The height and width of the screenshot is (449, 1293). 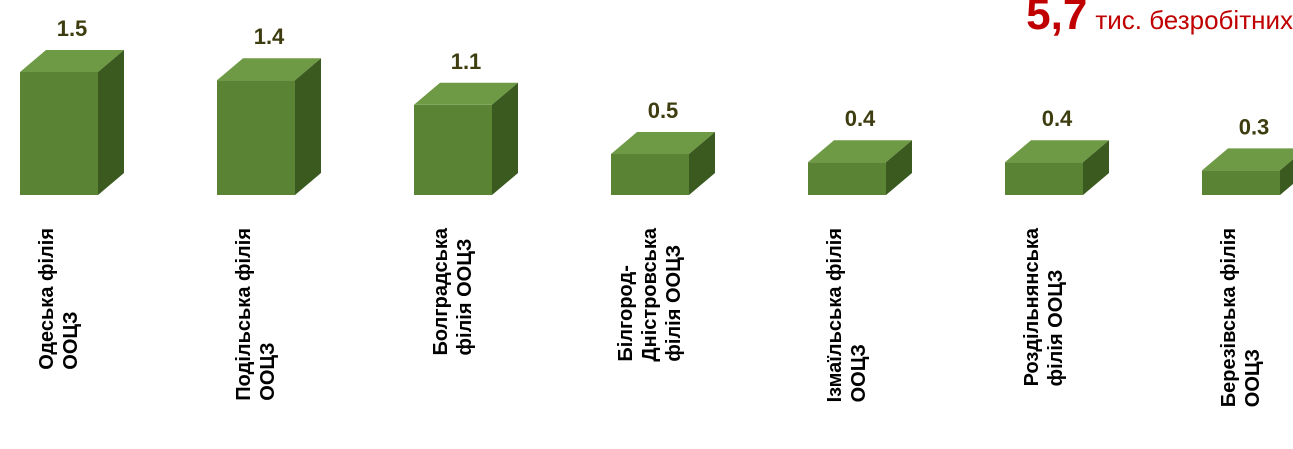 What do you see at coordinates (1229, 318) in the screenshot?
I see `category-label-line: Березівська філія` at bounding box center [1229, 318].